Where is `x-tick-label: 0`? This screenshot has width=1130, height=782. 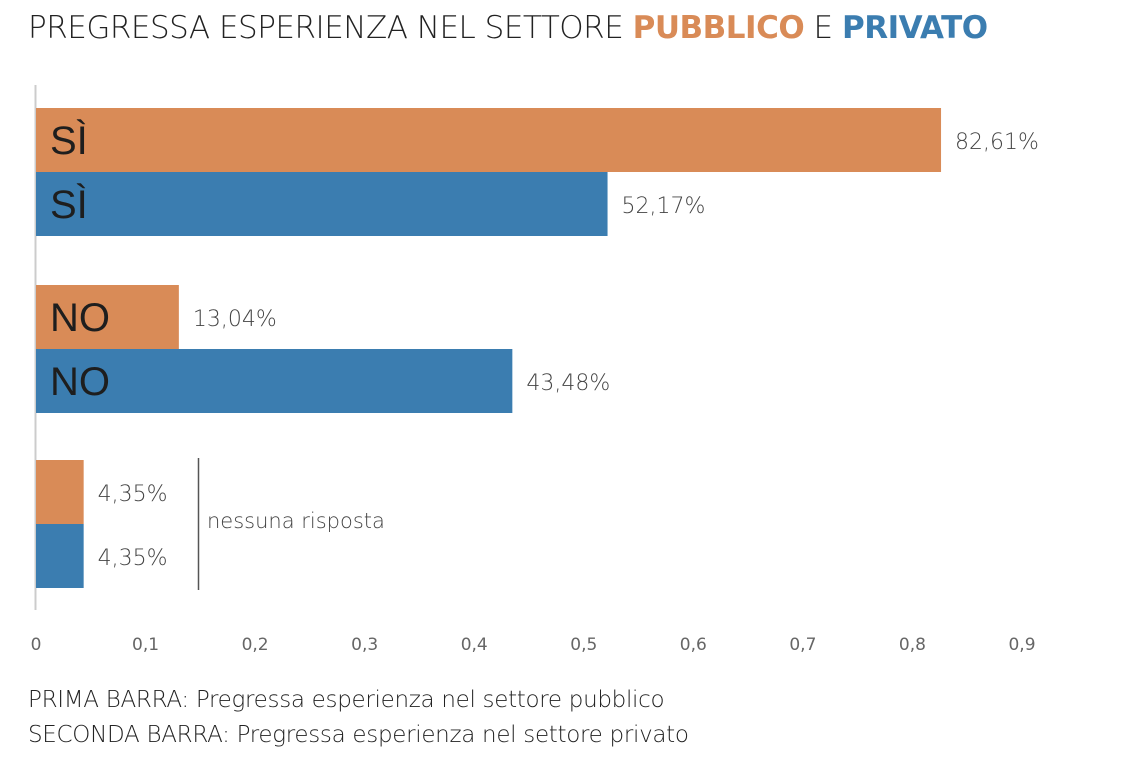
x-tick-label: 0 is located at coordinates (36, 645).